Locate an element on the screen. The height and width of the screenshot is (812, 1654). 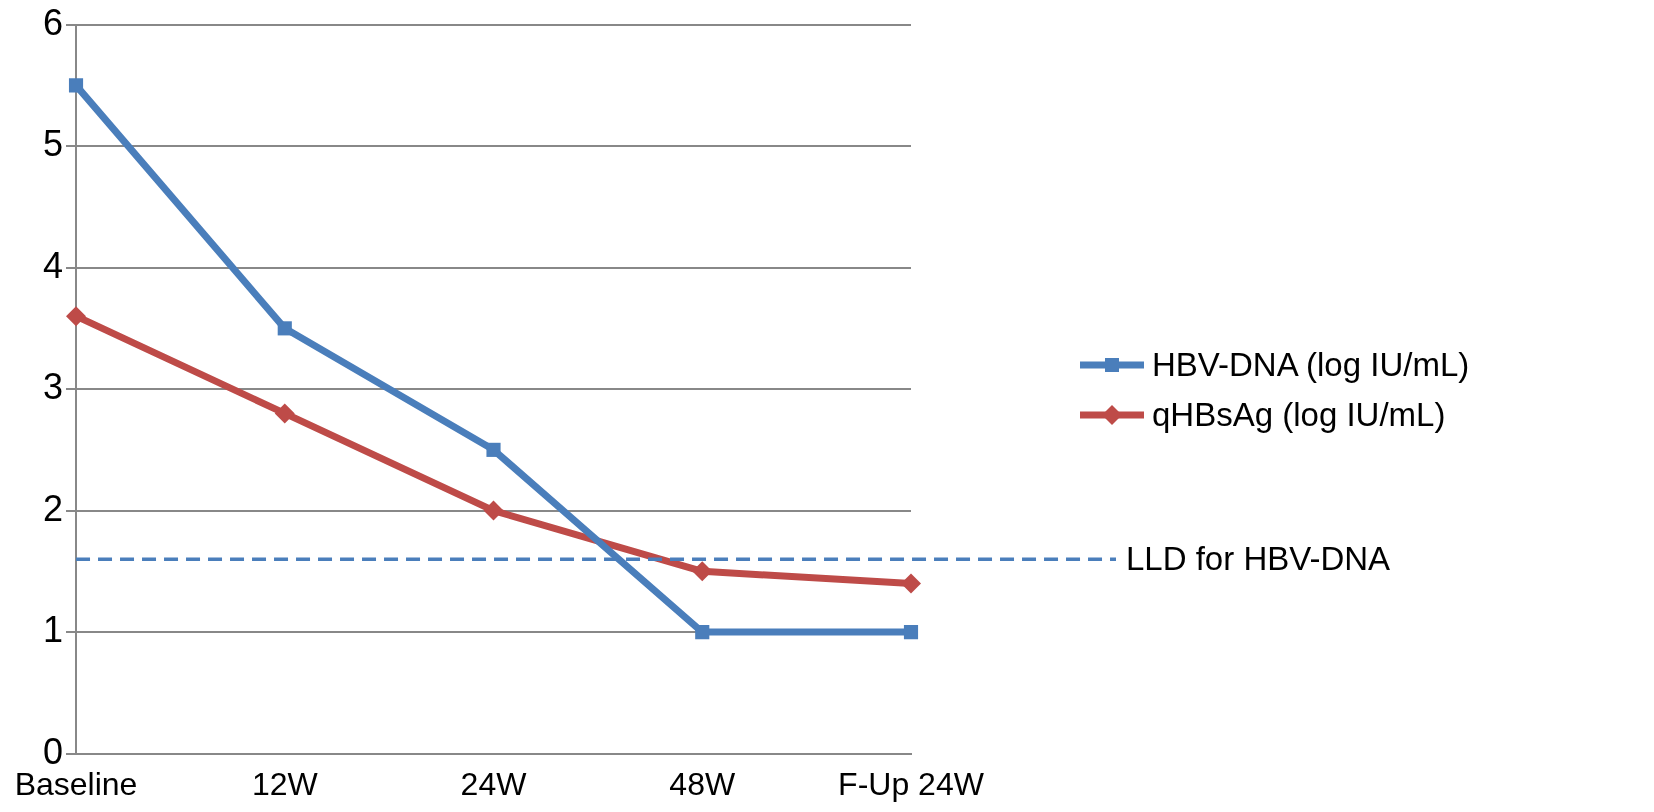
legend-label: qHBsAg (log IU/mL) is located at coordinates (1299, 415).